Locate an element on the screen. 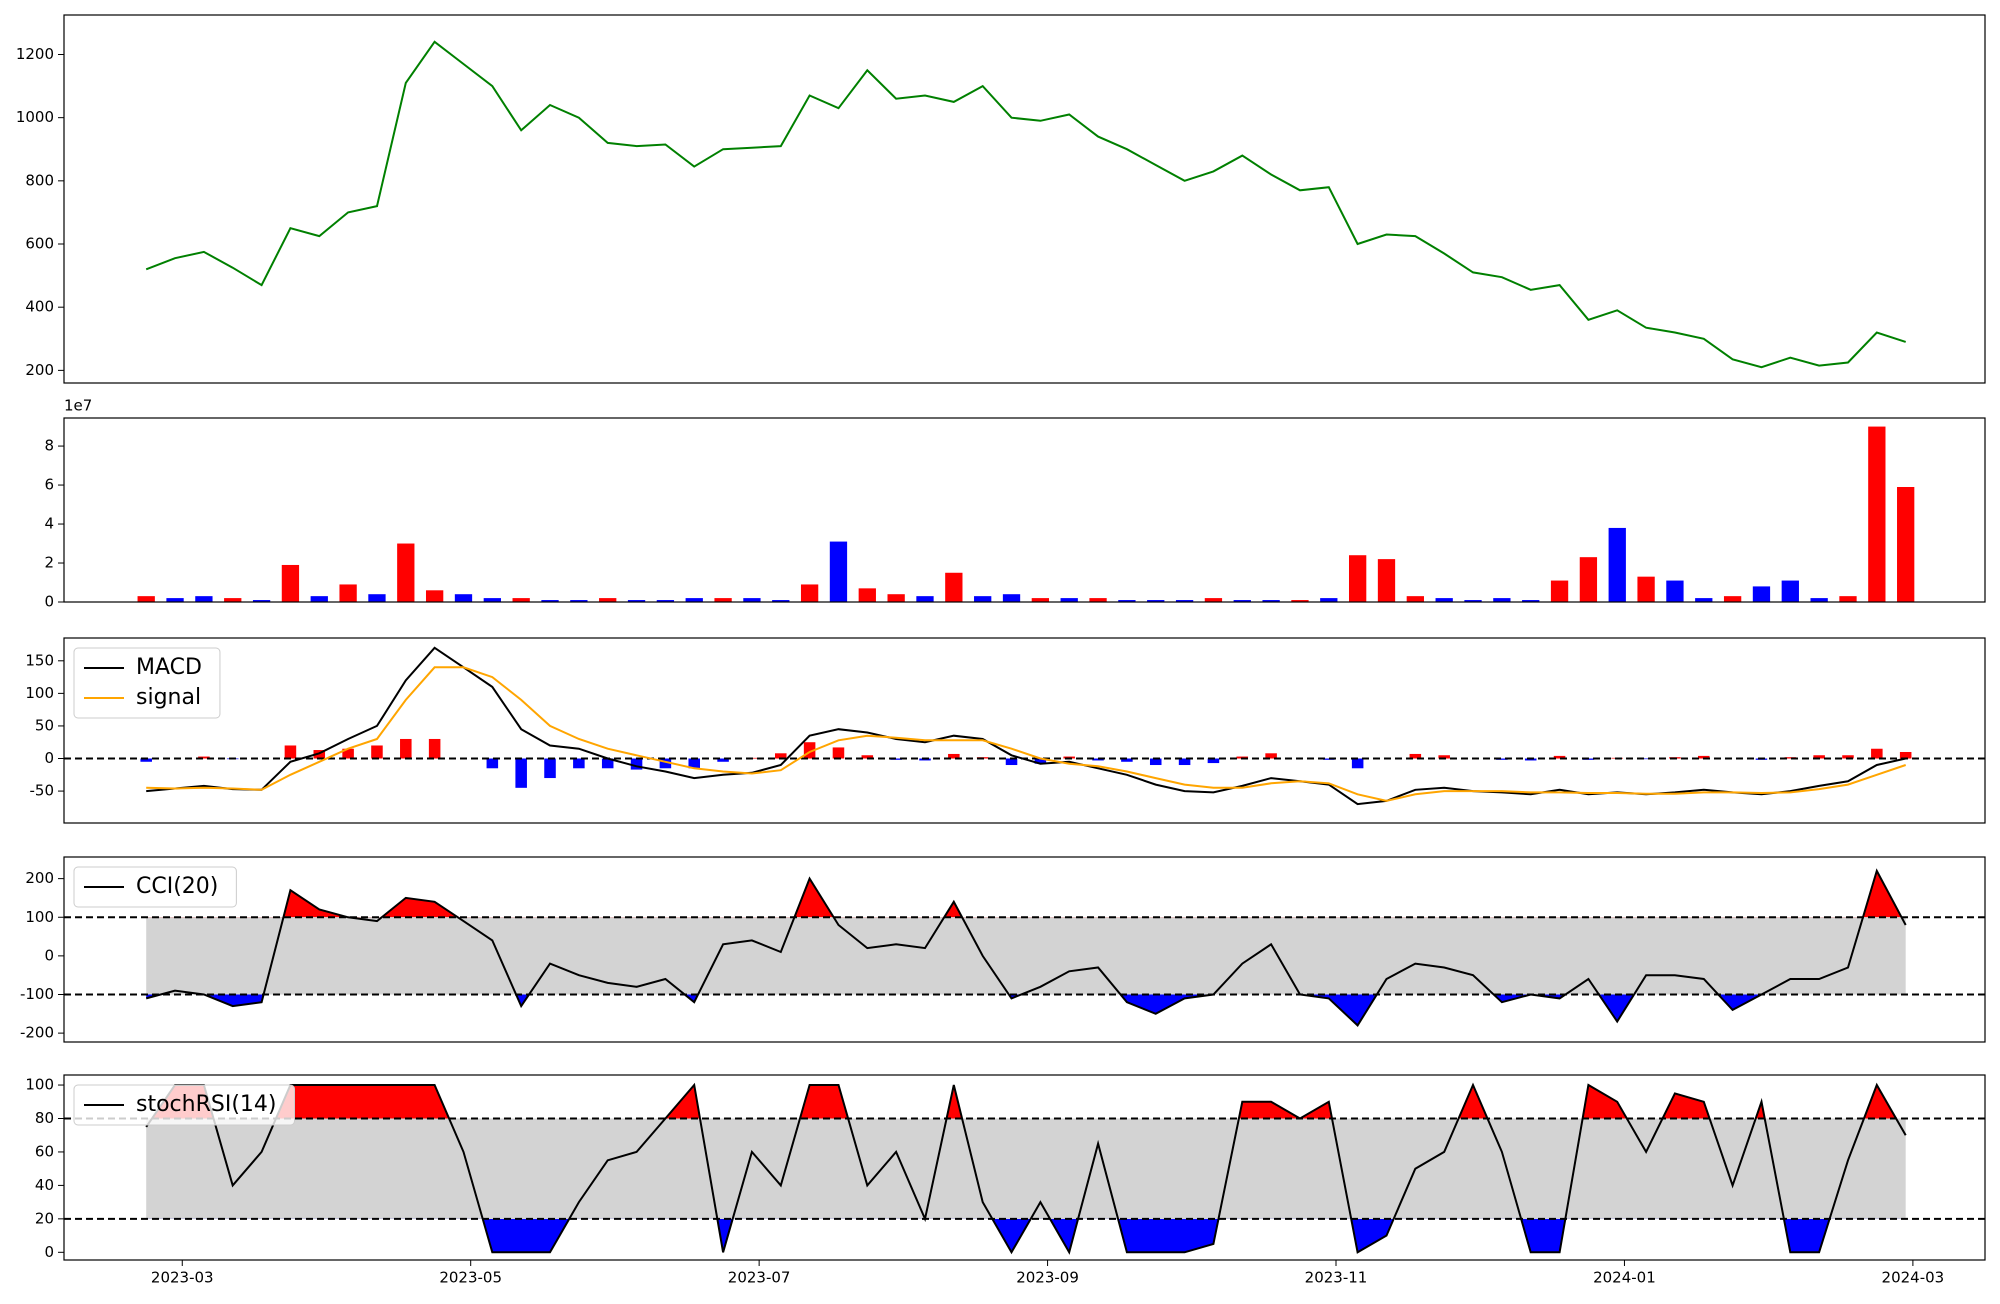 Image resolution: width=2000 pixels, height=1304 pixels. oversold-fill is located at coordinates (1026, 1010).